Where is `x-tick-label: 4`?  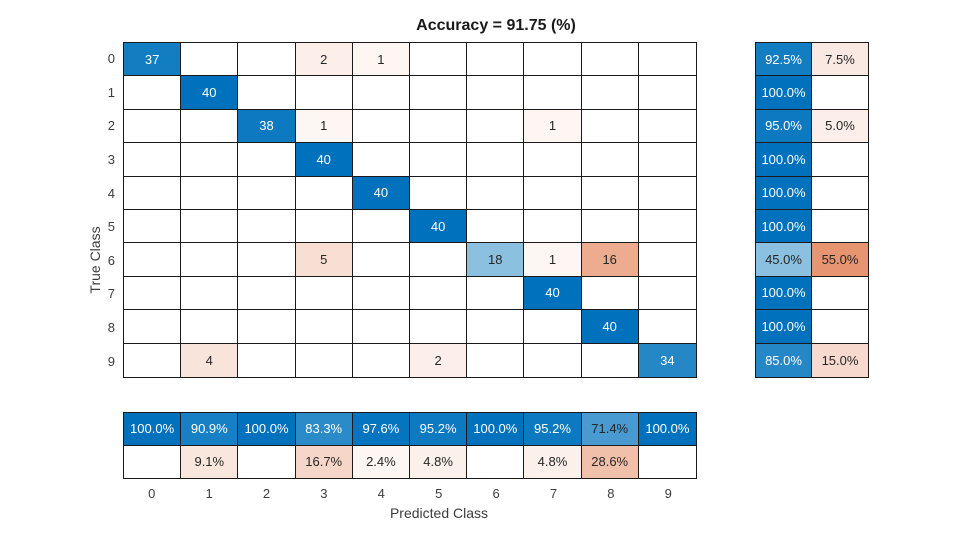
x-tick-label: 4 is located at coordinates (381, 493).